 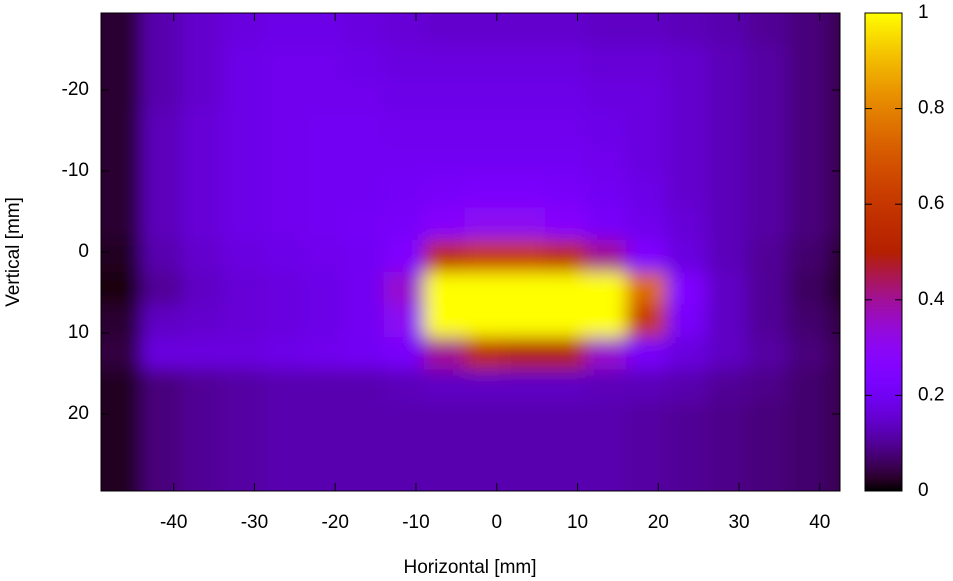 I want to click on colorbar-tick-label: 0.2, so click(x=931, y=394).